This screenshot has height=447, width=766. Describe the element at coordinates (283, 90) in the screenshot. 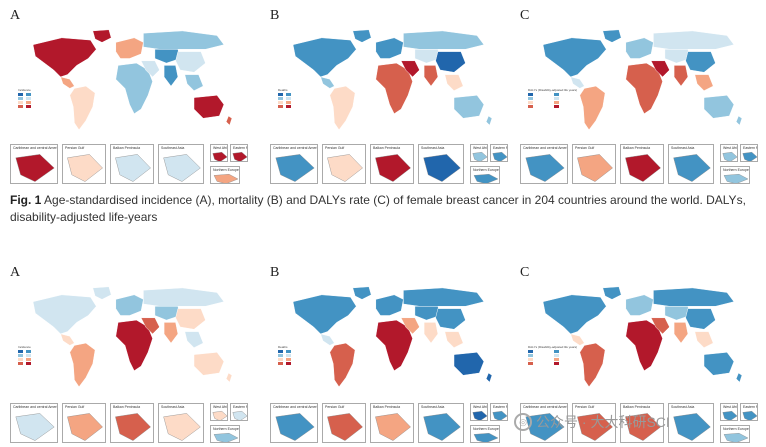

I see `legend-title: Deaths` at that location.